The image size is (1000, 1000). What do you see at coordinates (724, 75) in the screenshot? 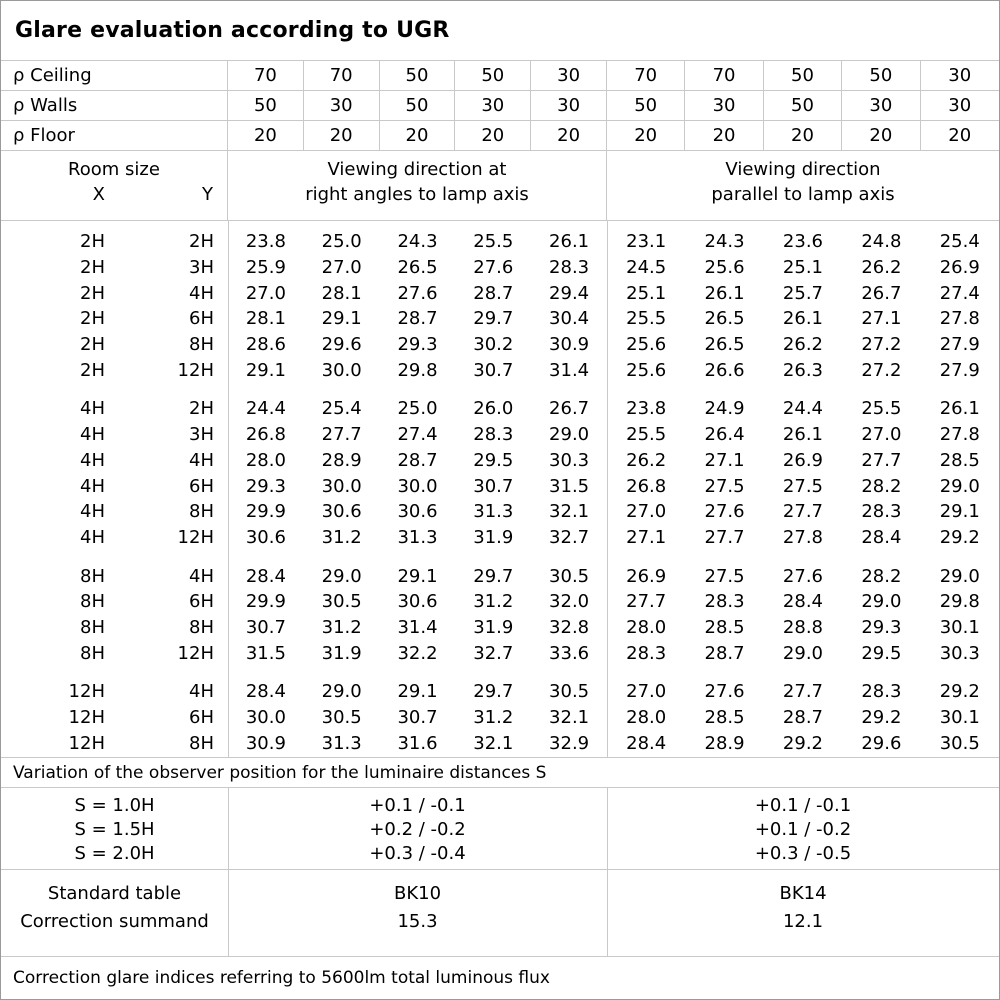
I see `reflectance-value: 70` at bounding box center [724, 75].